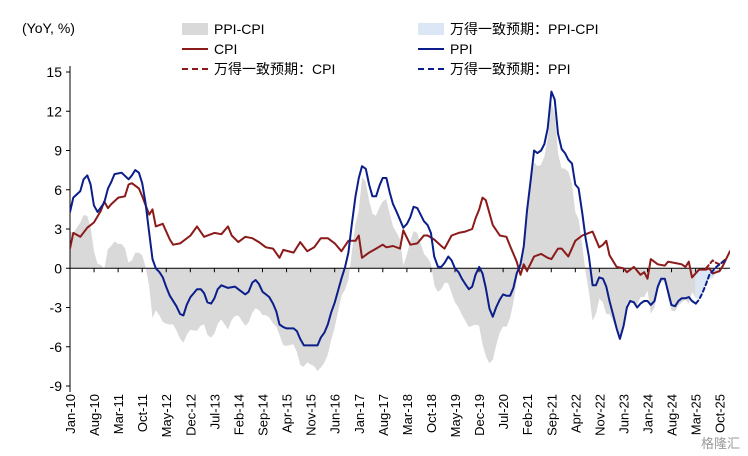 The image size is (748, 456). I want to click on x-tick-label-Mar-18: Mar-18, so click(407, 414).